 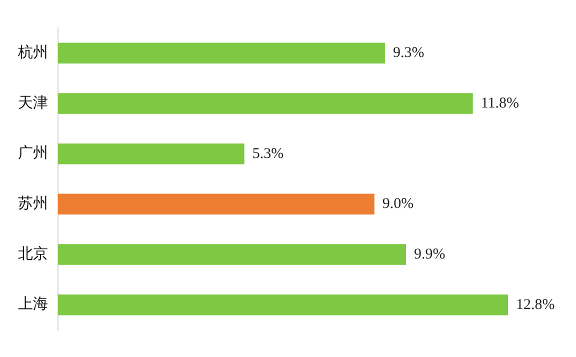 I want to click on data-label: 12.8%, so click(x=535, y=304).